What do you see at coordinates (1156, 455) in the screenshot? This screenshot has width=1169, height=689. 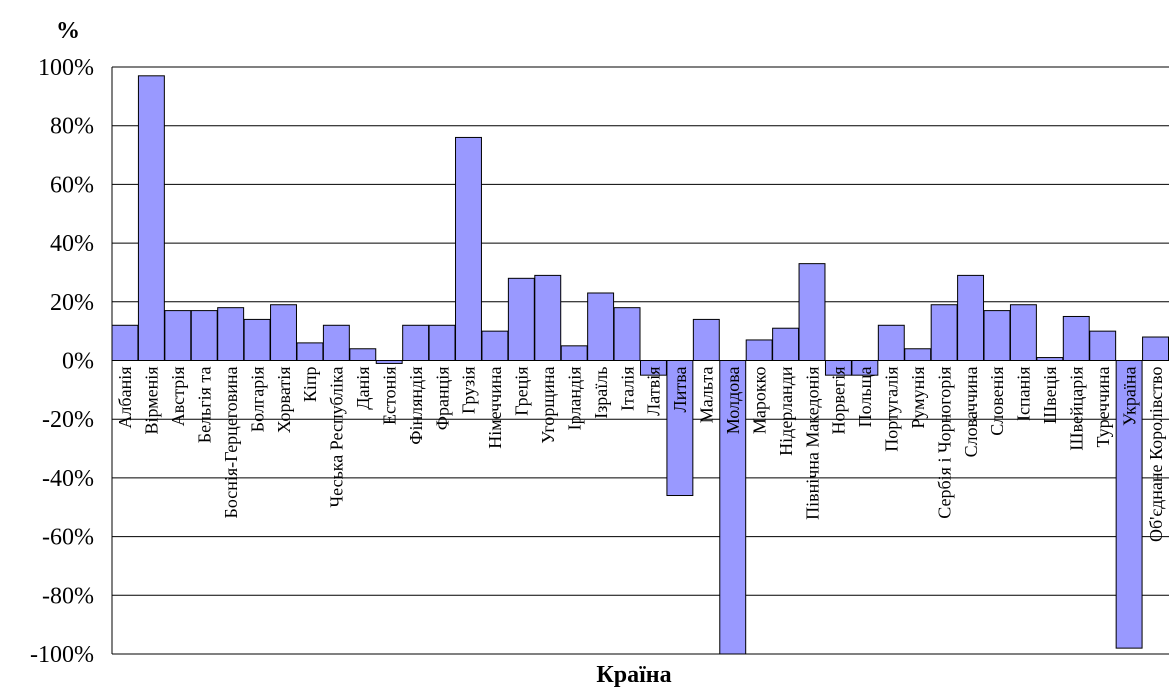 I see `category-label: Об'єднане Королівство` at bounding box center [1156, 455].